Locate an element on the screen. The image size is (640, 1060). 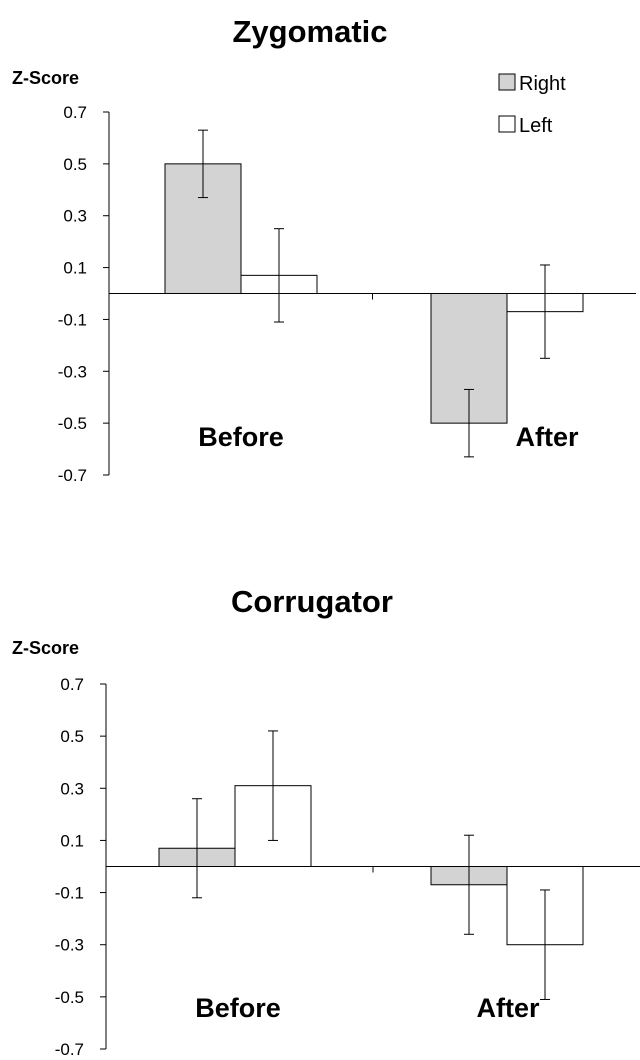
zygomatic-title: Zygomatic is located at coordinates (309, 31).